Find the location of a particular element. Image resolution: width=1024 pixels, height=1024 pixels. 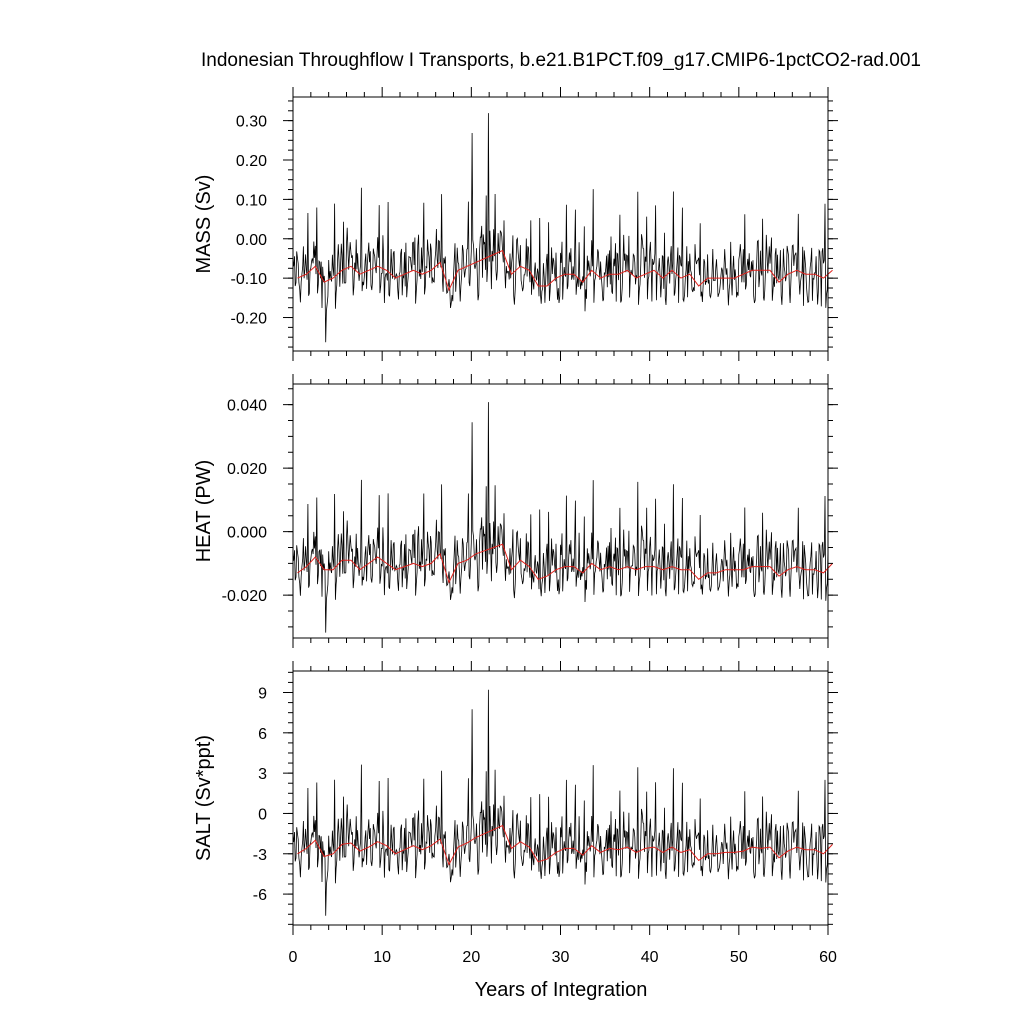

y-tick-label: 0.30 is located at coordinates (251, 122).